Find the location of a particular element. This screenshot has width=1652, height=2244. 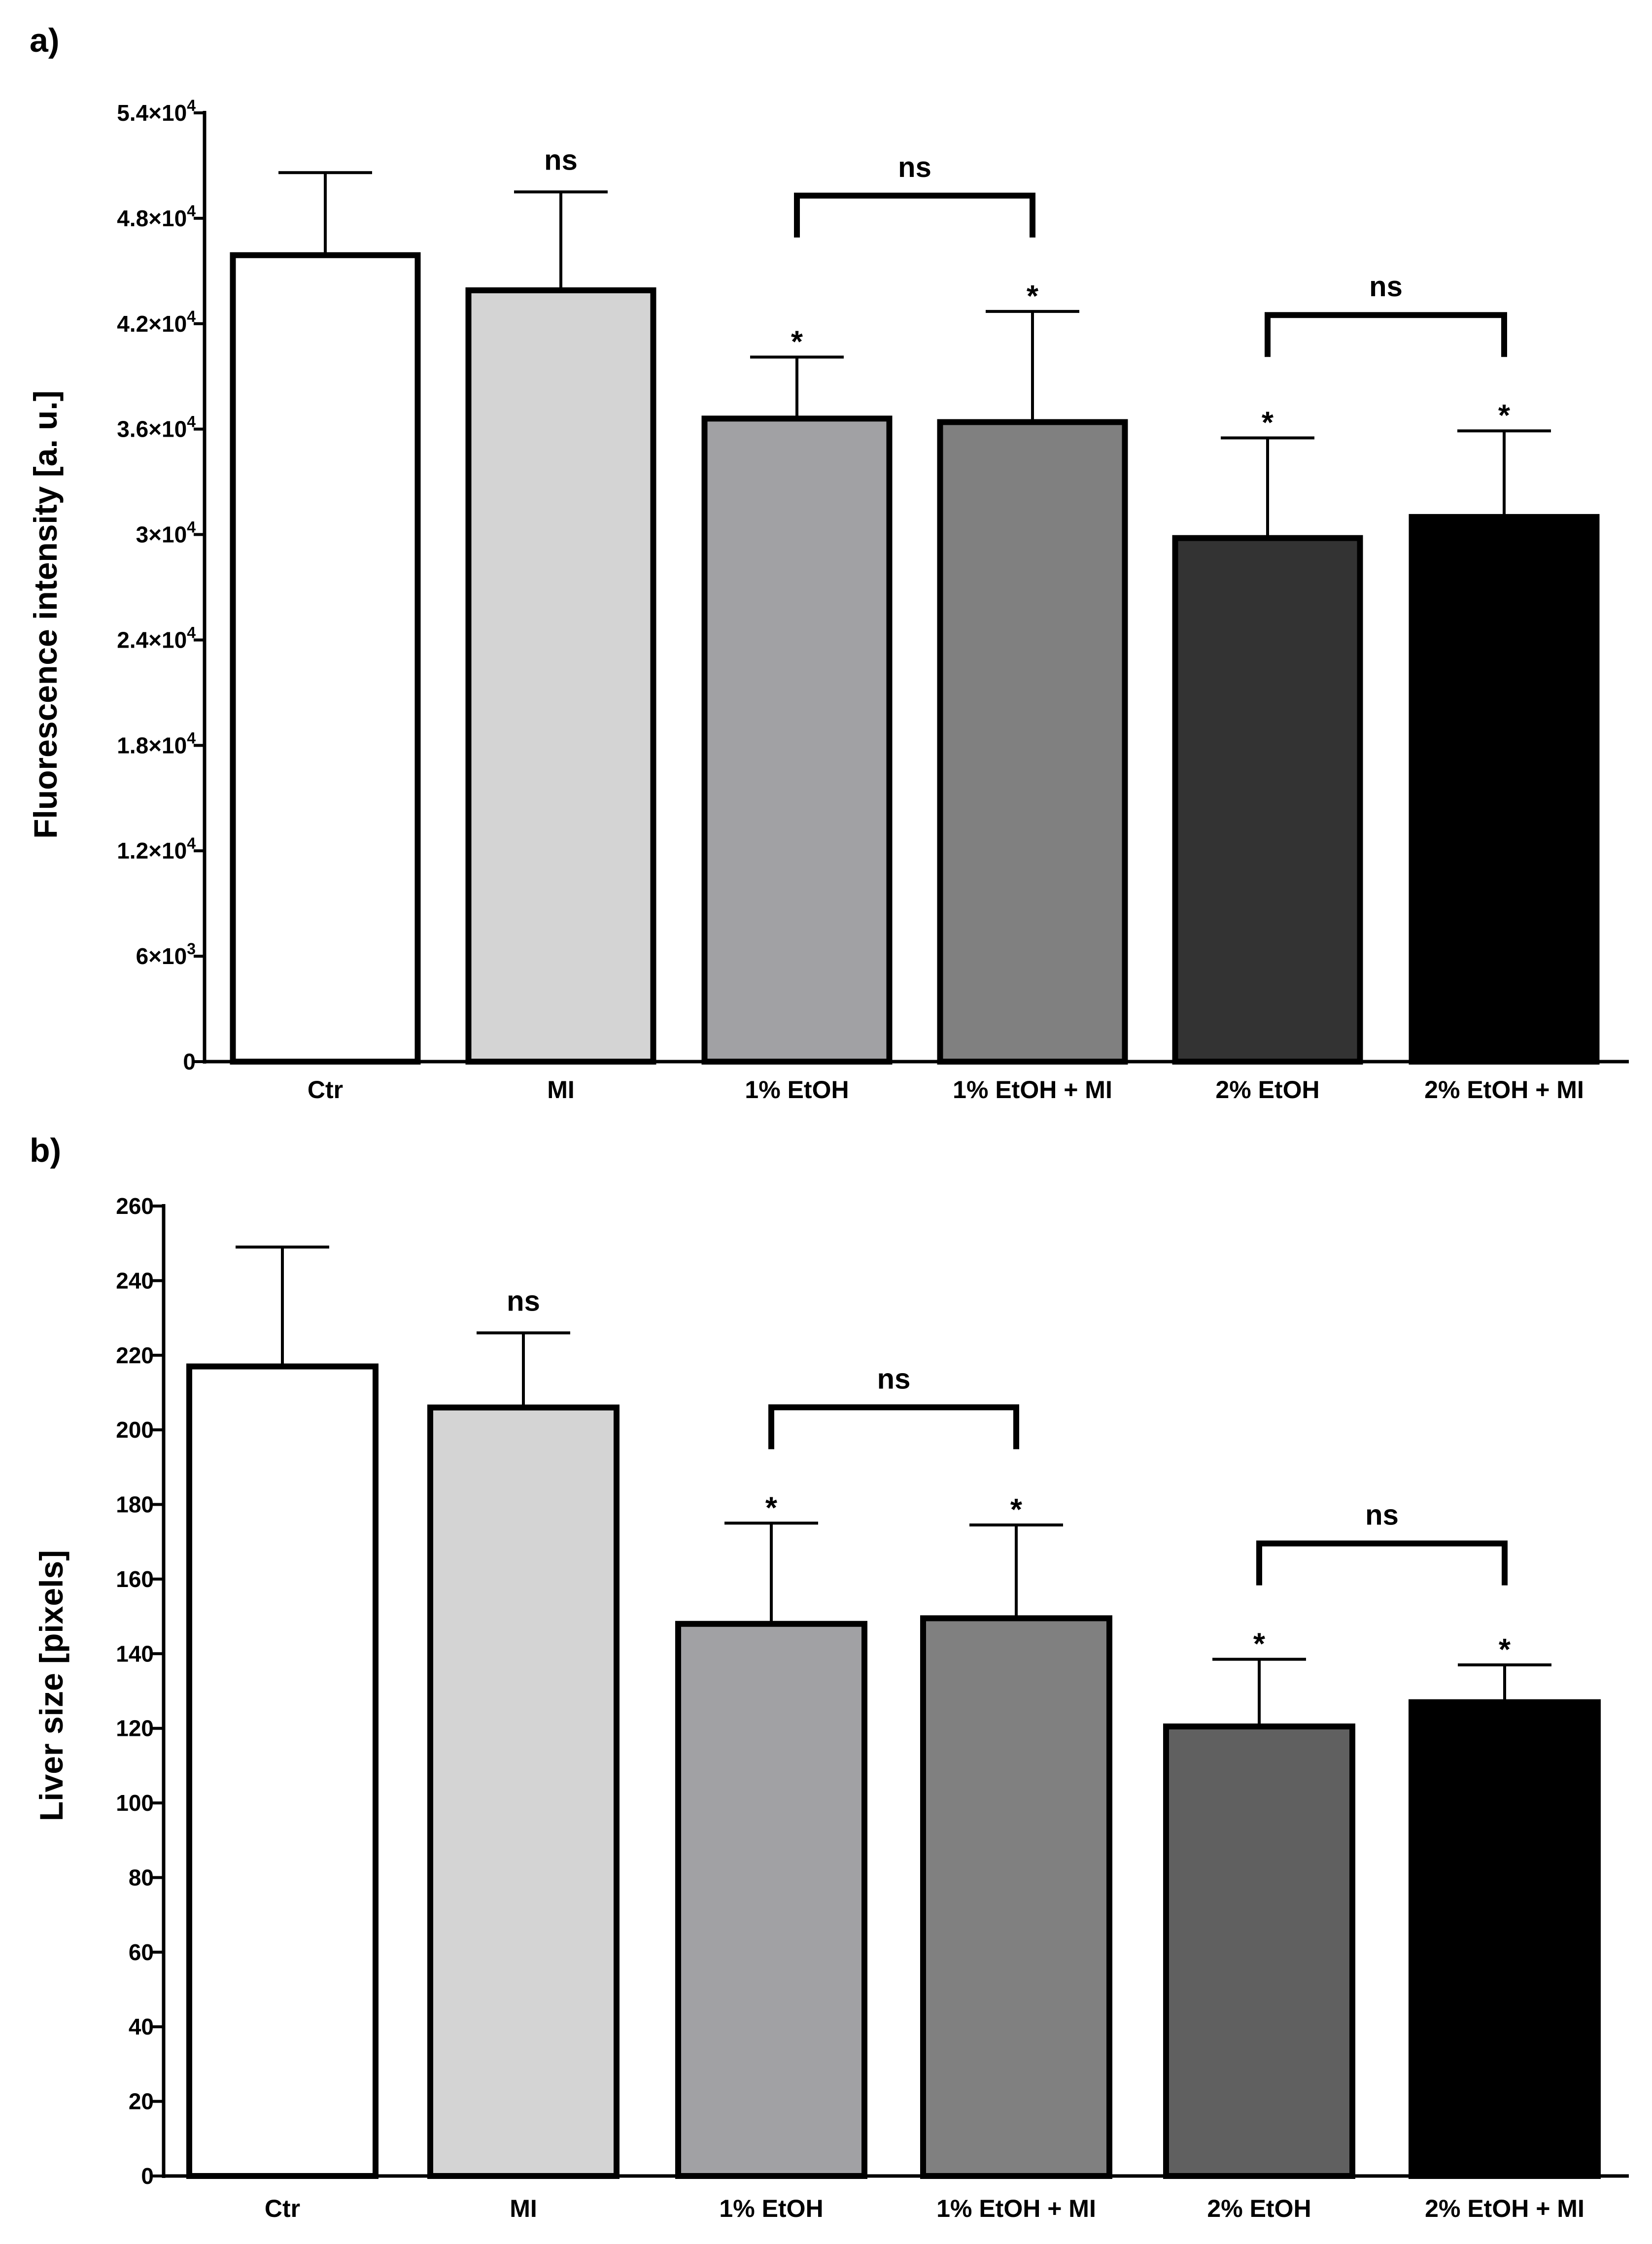

chart0-category-label: MI is located at coordinates (561, 1090).